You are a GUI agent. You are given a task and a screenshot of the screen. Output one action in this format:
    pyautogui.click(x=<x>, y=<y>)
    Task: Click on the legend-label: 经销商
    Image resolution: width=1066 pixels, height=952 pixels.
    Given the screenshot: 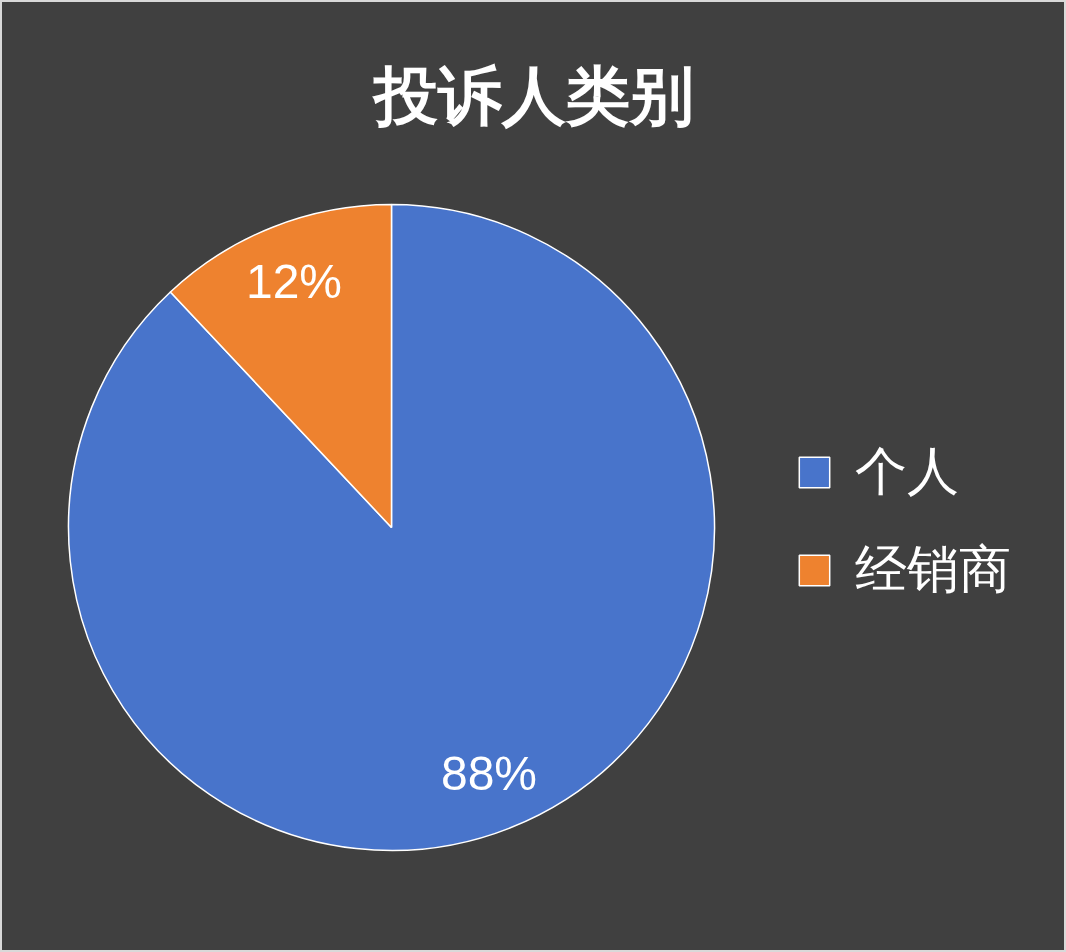 What is the action you would take?
    pyautogui.click(x=933, y=569)
    